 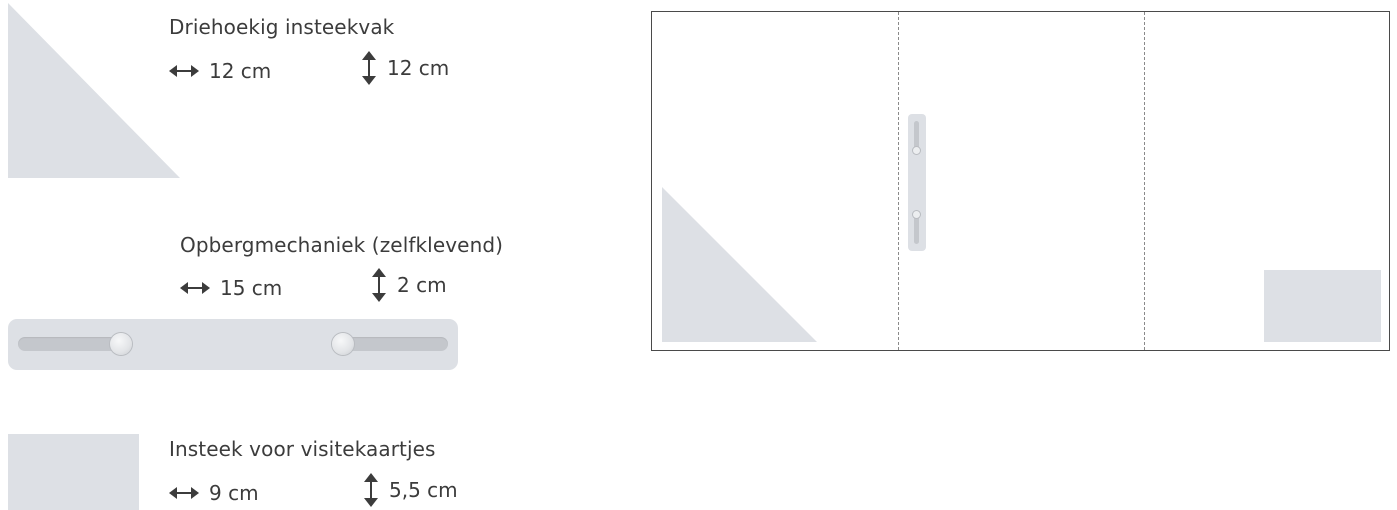 What do you see at coordinates (1322, 306) in the screenshot?
I see `folder-card-slot` at bounding box center [1322, 306].